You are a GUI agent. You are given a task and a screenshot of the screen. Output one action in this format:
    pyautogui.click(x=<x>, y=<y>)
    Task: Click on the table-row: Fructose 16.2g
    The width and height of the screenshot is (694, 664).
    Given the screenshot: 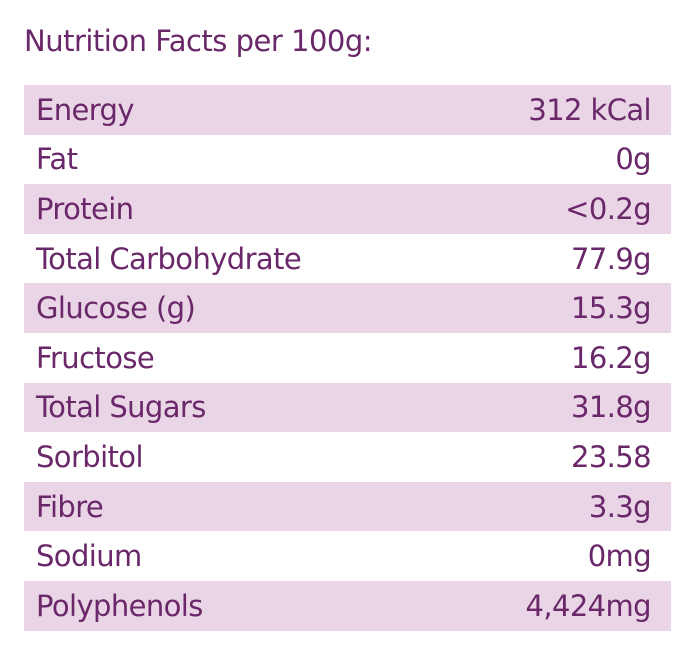 What is the action you would take?
    pyautogui.click(x=347, y=358)
    